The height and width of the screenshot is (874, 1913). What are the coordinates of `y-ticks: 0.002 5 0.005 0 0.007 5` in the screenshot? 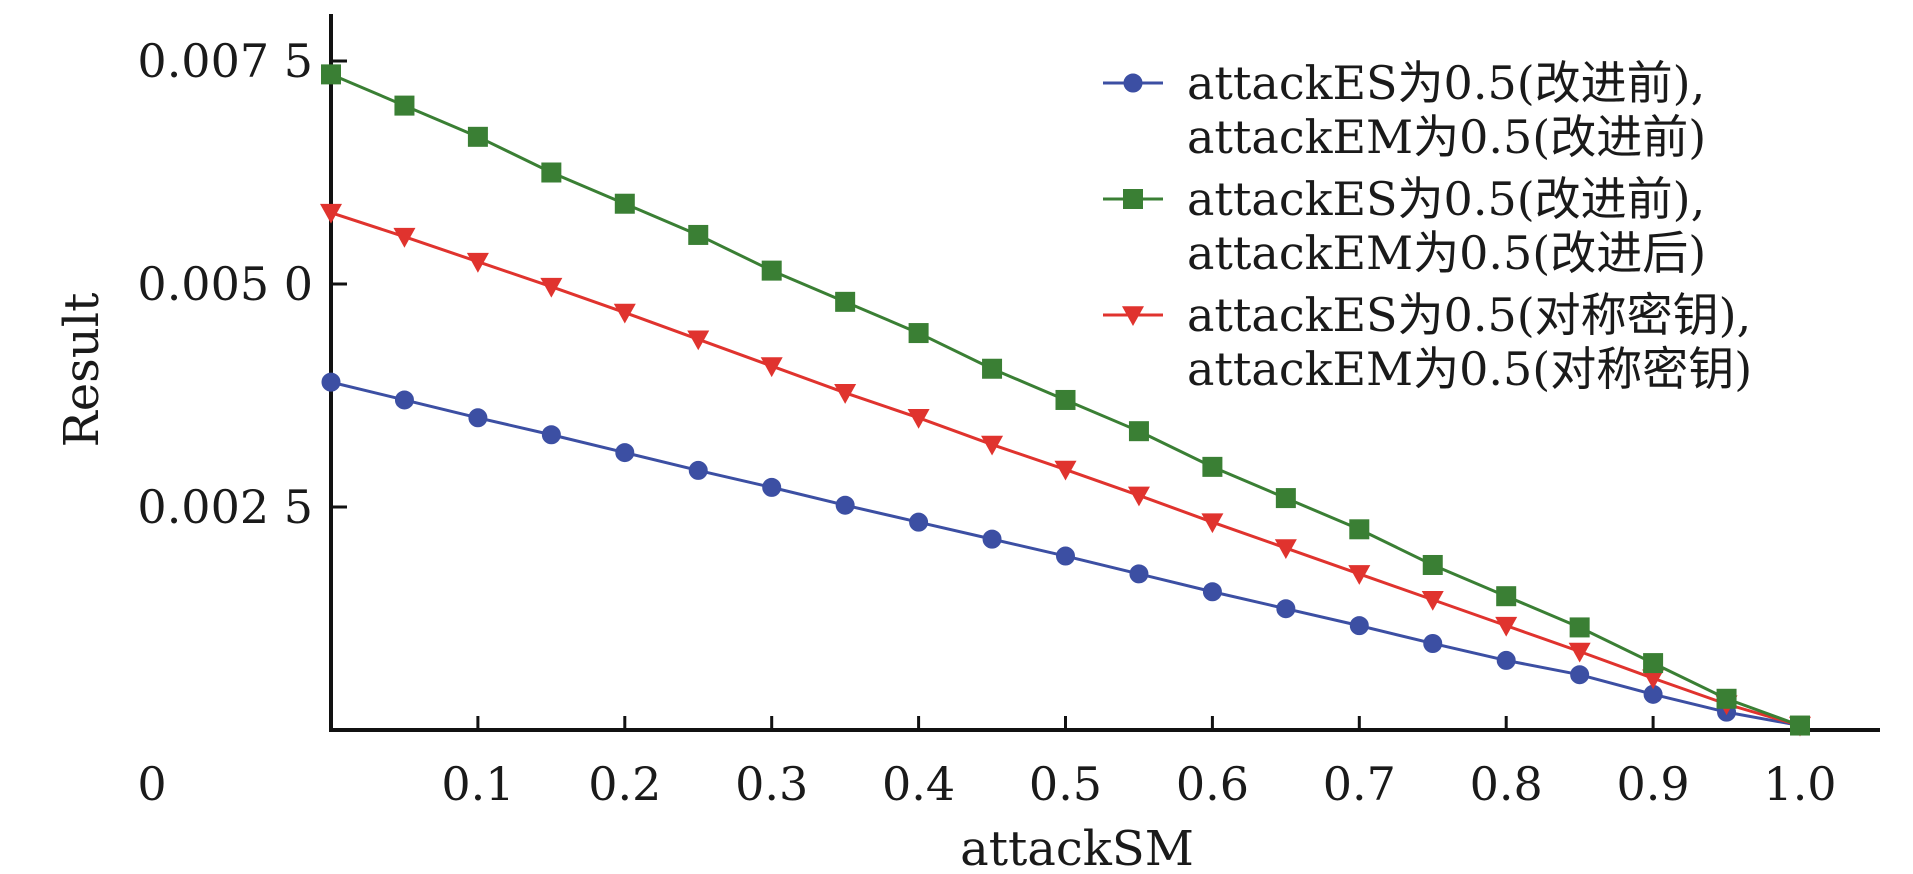 It's located at (242, 284).